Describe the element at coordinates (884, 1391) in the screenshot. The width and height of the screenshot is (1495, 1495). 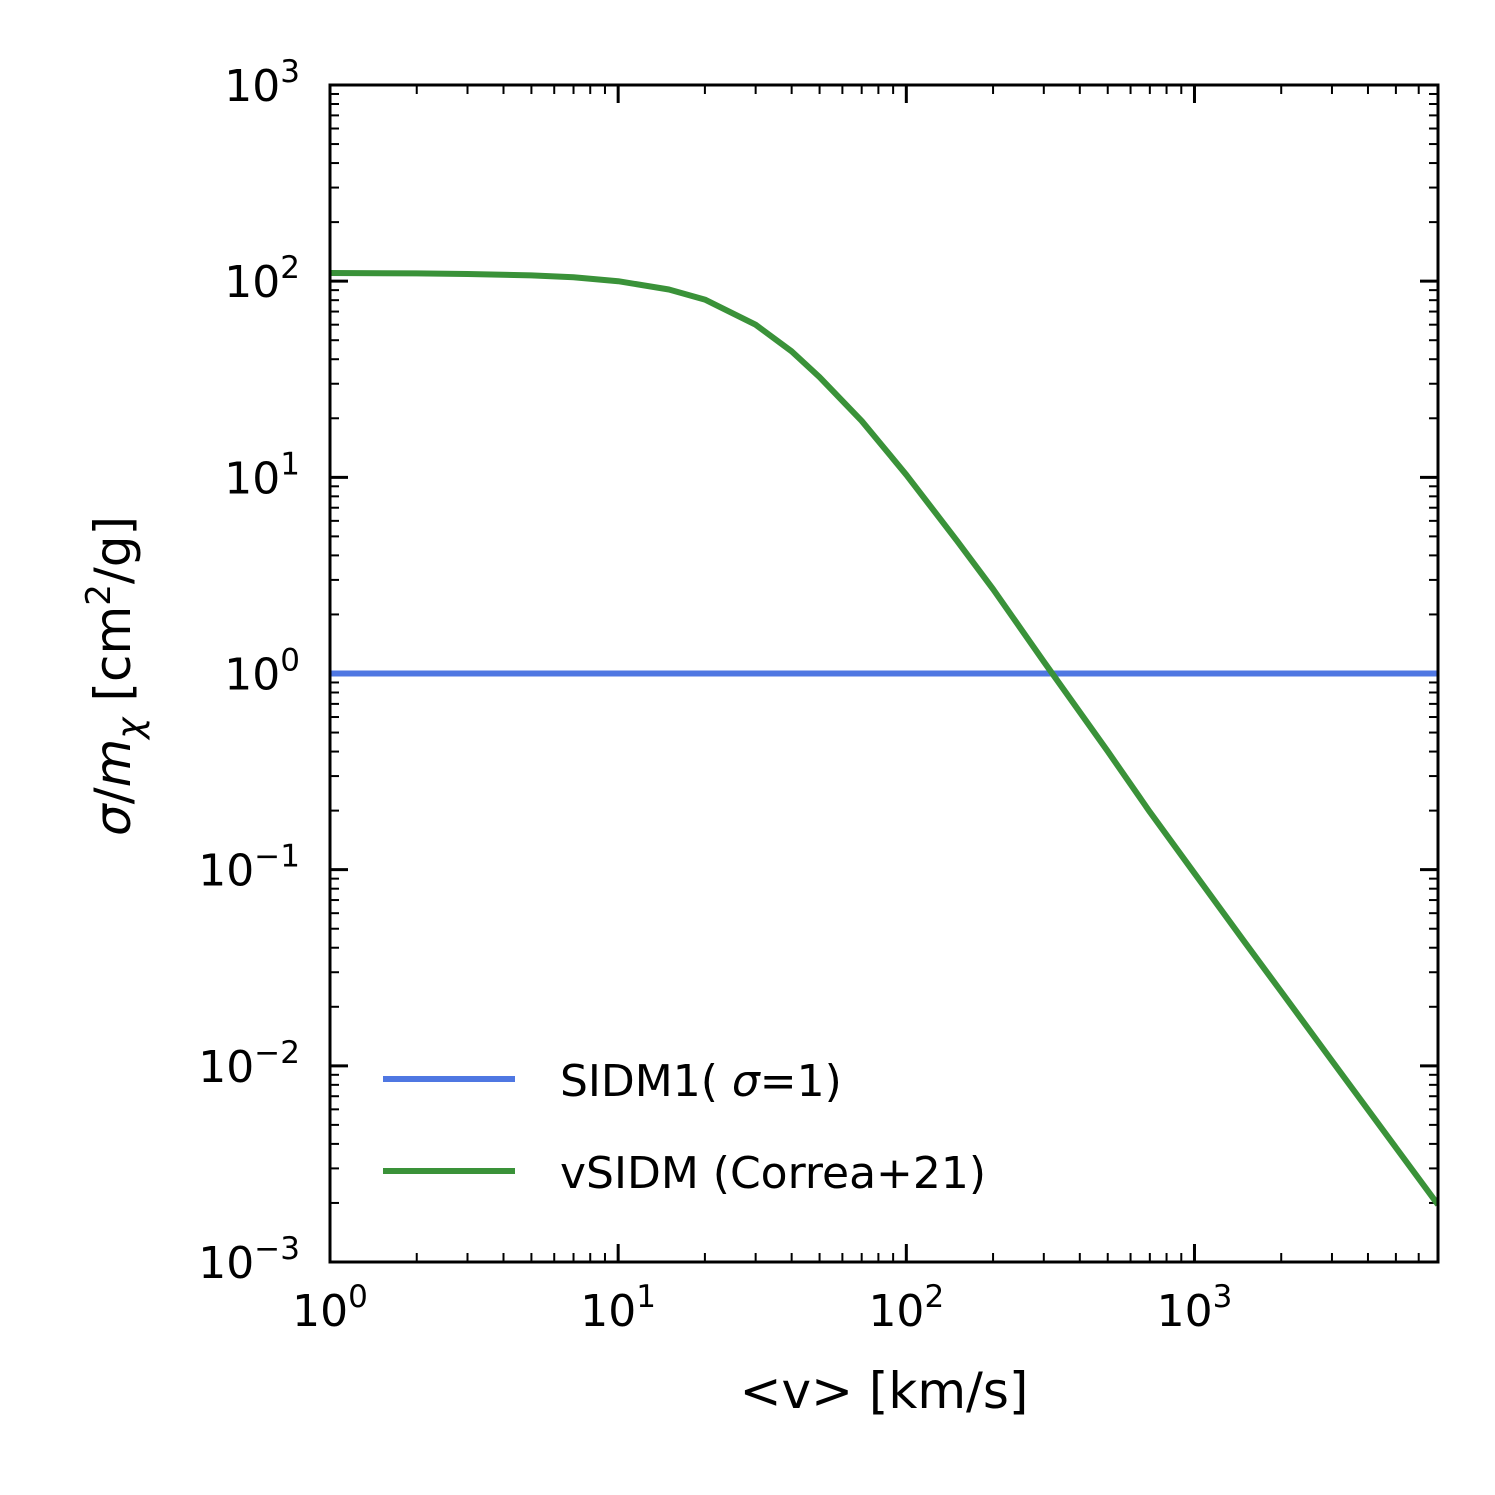
I see `x-axis-label: <v> [km/s]` at that location.